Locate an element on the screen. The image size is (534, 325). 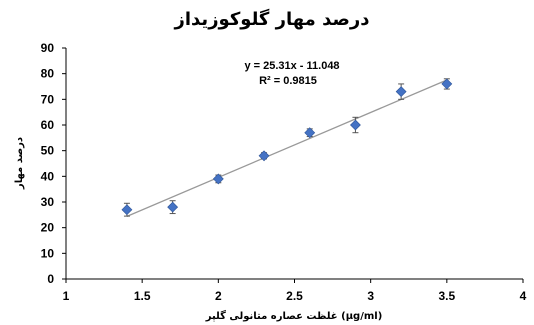
r-squared-label: R² = 0.9815 is located at coordinates (288, 81).